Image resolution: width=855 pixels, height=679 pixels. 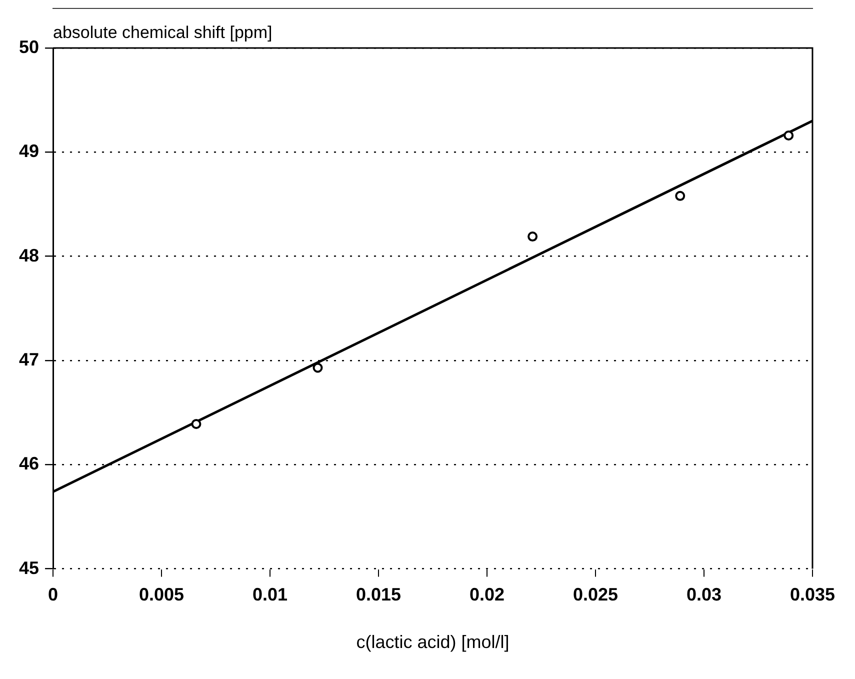 What do you see at coordinates (29, 255) in the screenshot?
I see `y-tick-label: 48` at bounding box center [29, 255].